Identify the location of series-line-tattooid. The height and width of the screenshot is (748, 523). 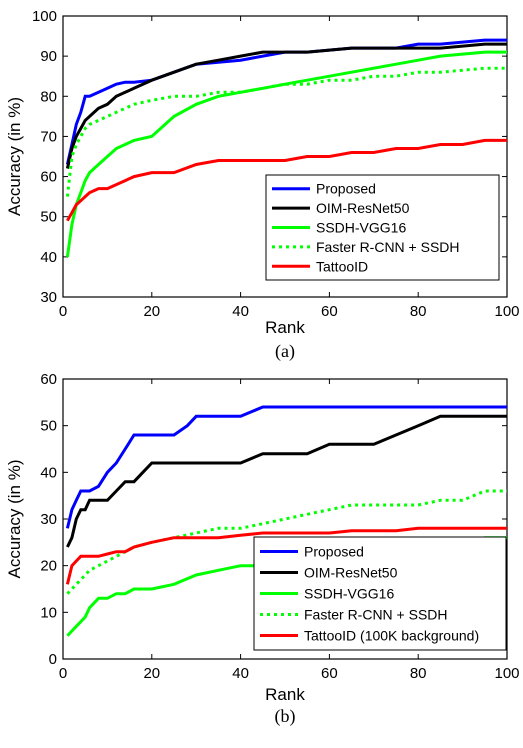
(286, 180).